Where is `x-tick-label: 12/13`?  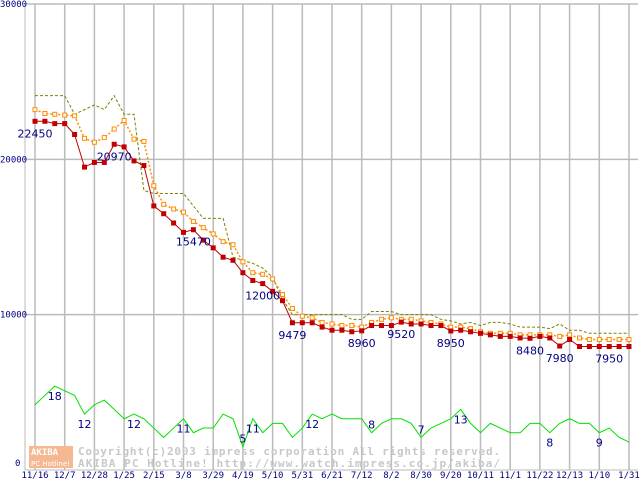 x-tick-label: 12/13 is located at coordinates (569, 475).